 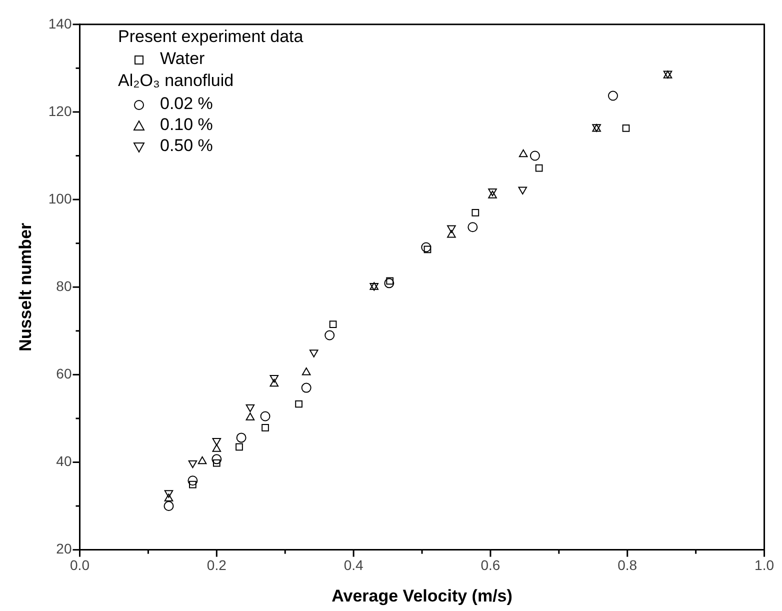 I want to click on y-tick-label: 140, so click(x=60, y=23).